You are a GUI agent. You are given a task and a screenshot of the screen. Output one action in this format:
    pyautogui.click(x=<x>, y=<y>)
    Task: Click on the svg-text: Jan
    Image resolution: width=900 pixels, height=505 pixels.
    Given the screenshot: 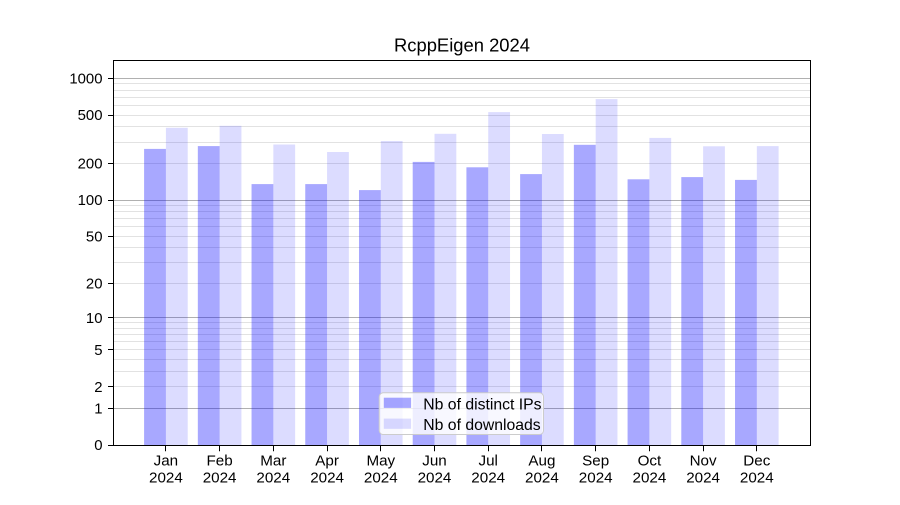 What is the action you would take?
    pyautogui.click(x=166, y=461)
    